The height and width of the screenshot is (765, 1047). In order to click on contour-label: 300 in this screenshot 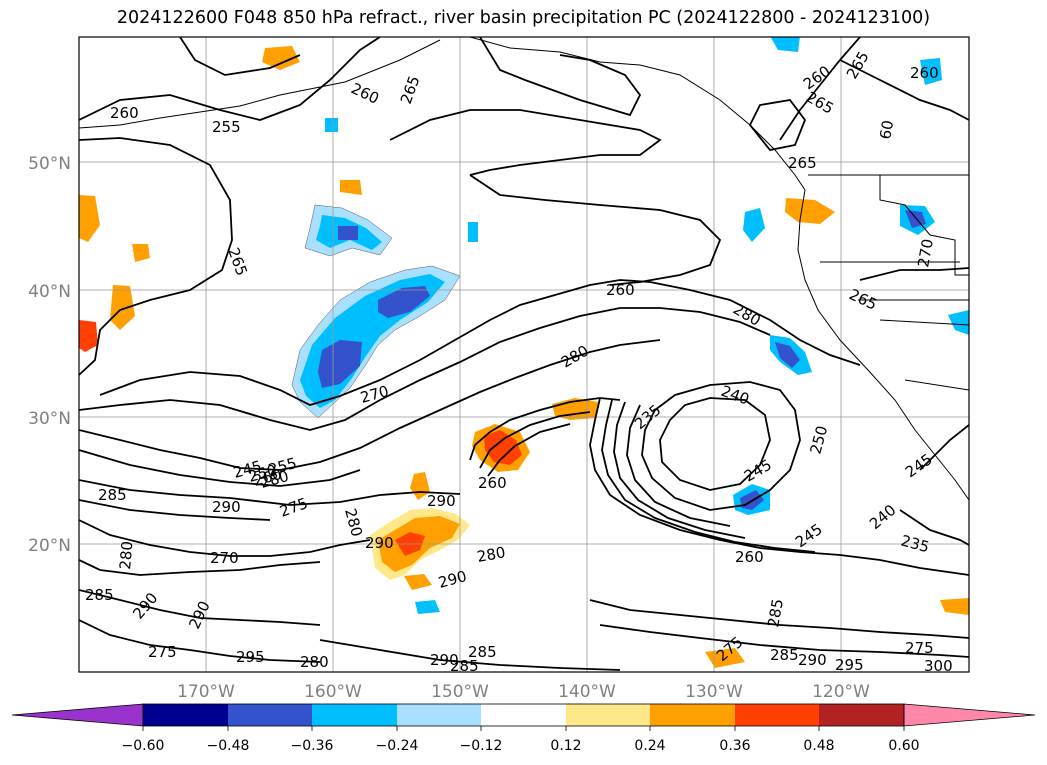, I will do `click(938, 666)`.